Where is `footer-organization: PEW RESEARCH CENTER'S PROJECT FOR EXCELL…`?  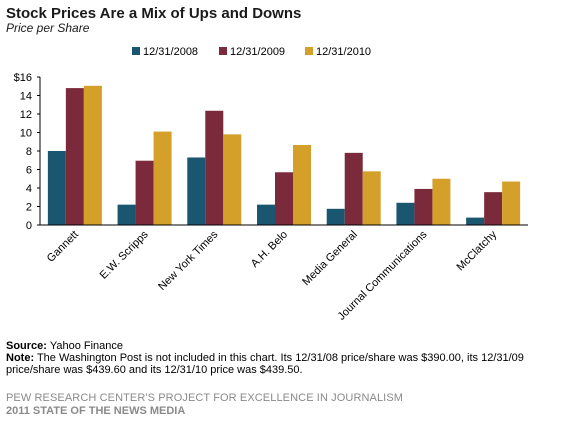 footer-organization: PEW RESEARCH CENTER'S PROJECT FOR EXCELL… is located at coordinates (205, 398).